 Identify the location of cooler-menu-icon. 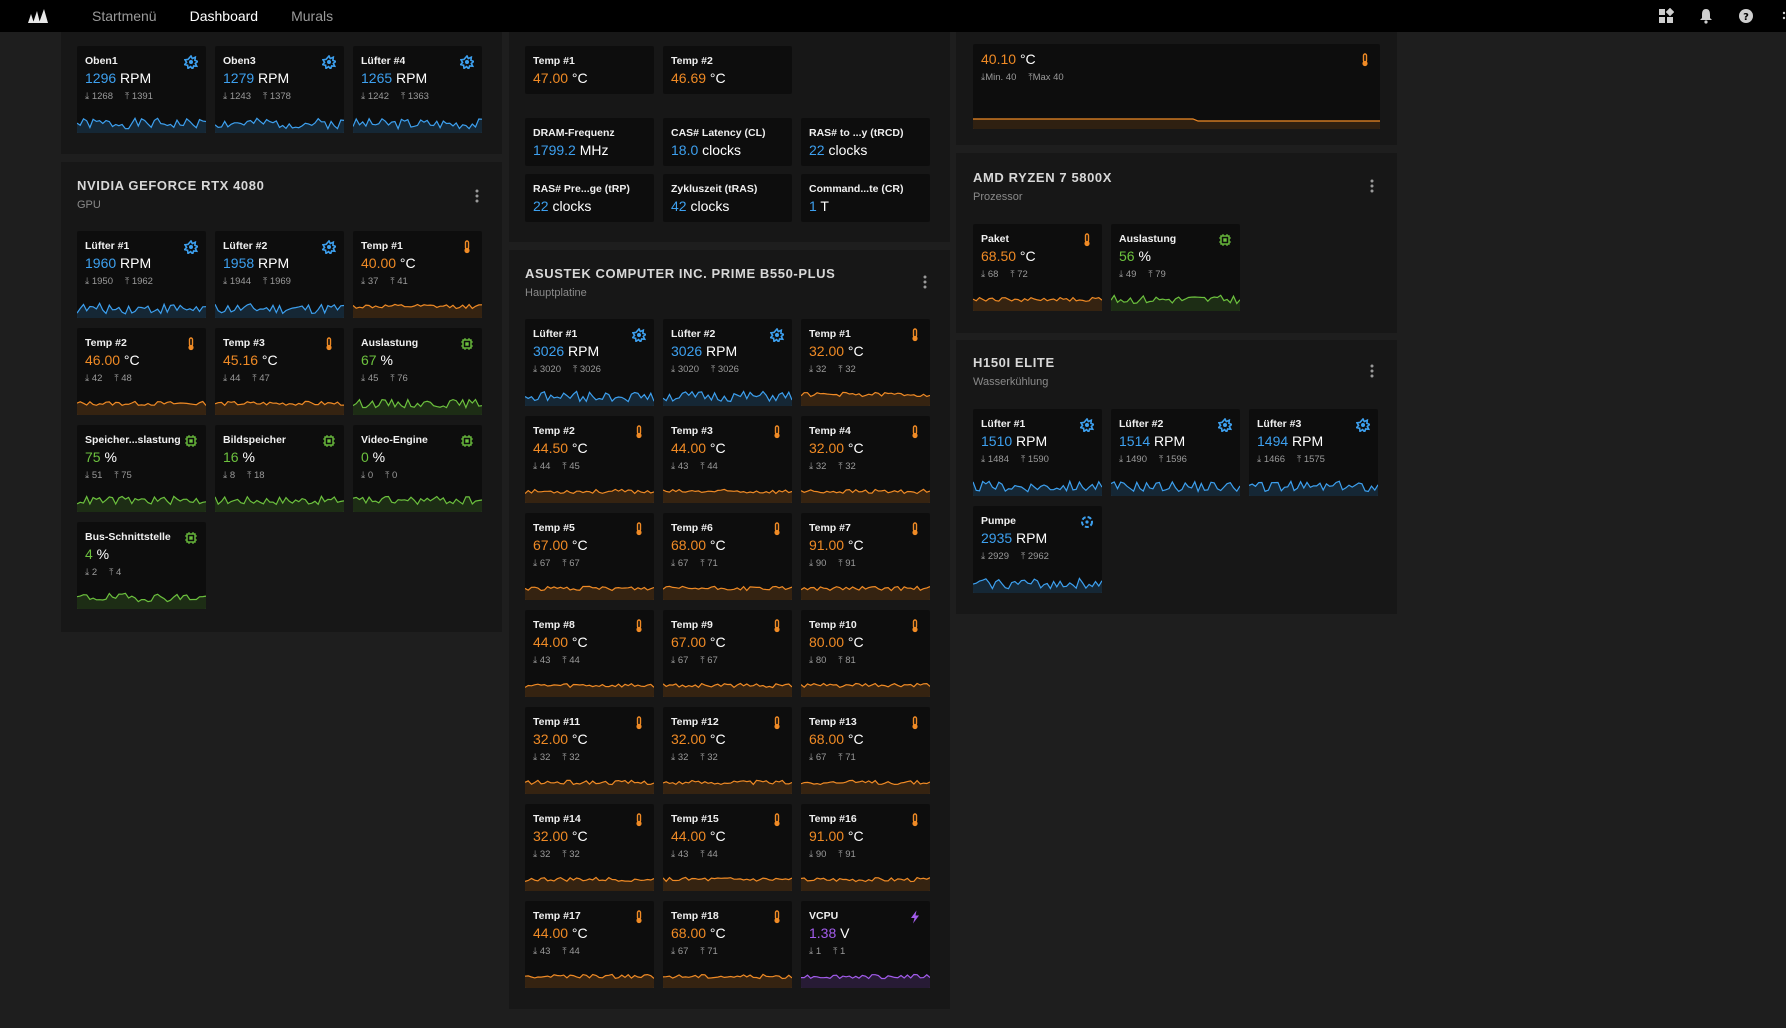
(1372, 371).